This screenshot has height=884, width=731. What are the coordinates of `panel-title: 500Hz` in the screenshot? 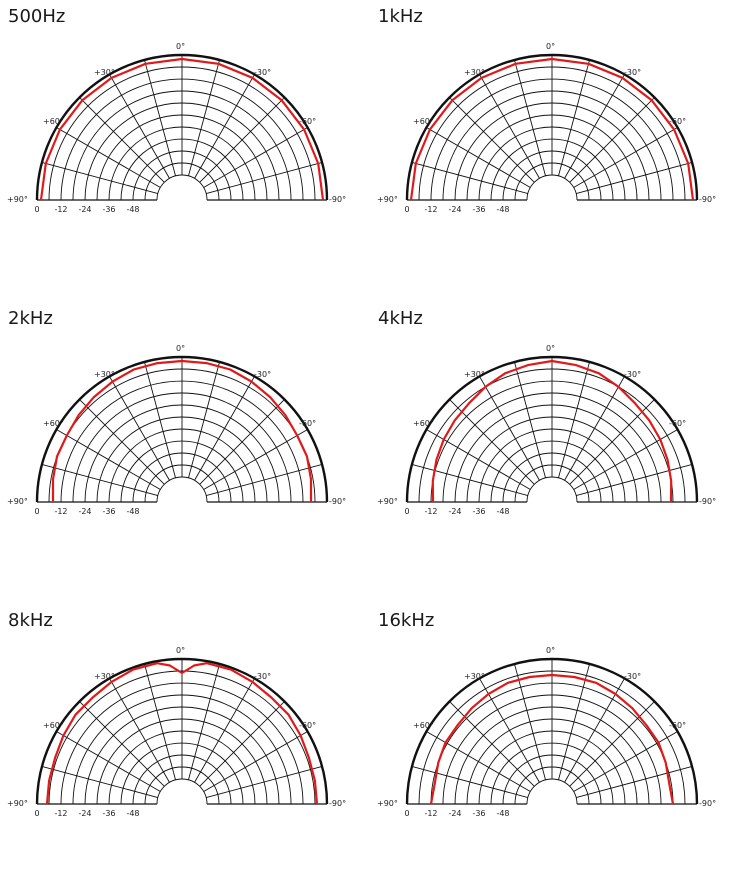 It's located at (37, 16).